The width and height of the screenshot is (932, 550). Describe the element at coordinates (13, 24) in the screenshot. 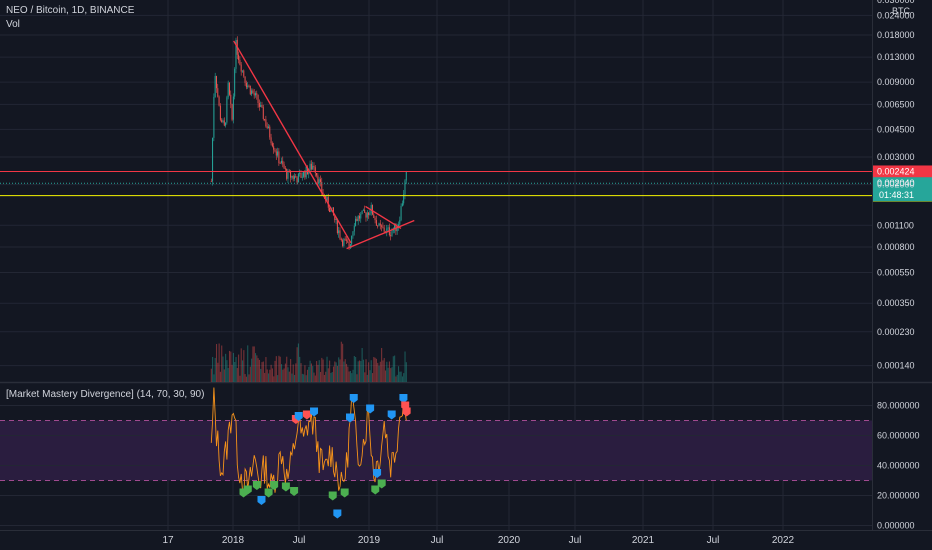

I see `volume-label: Vol` at that location.